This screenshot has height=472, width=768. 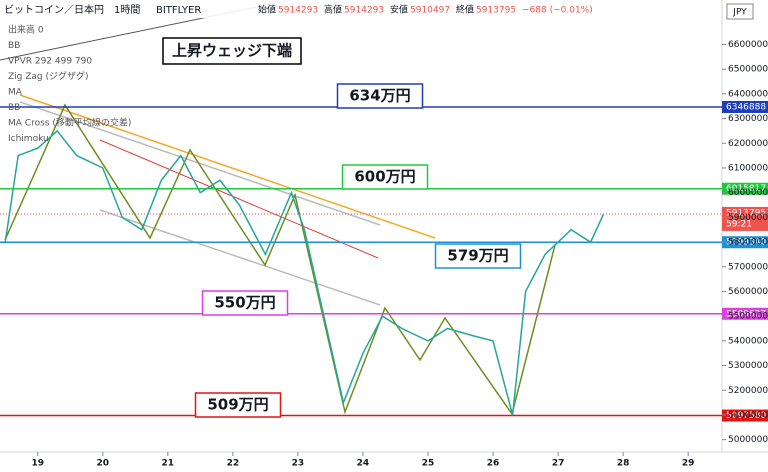 I want to click on x-tick-label: 26, so click(x=493, y=464).